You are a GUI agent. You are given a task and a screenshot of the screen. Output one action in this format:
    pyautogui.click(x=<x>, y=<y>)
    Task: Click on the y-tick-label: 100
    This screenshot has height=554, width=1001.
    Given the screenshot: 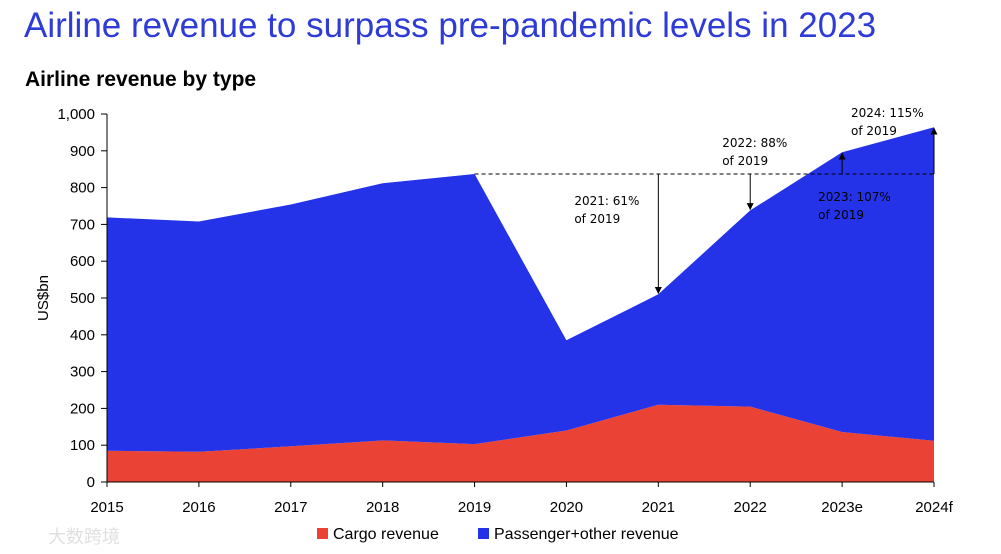 What is the action you would take?
    pyautogui.click(x=82, y=445)
    